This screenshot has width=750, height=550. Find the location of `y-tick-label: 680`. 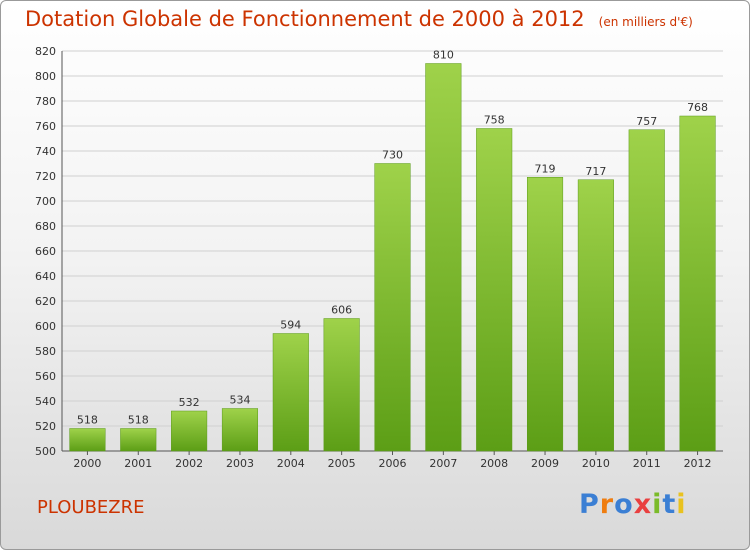

y-tick-label: 680 is located at coordinates (45, 226).